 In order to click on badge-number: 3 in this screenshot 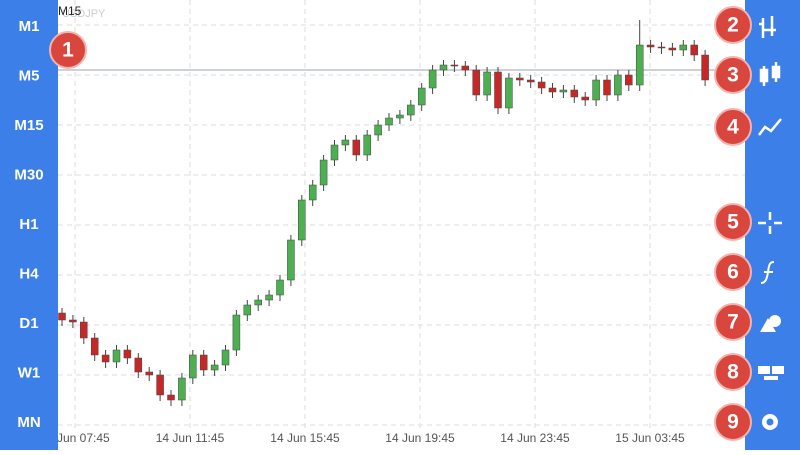, I will do `click(733, 75)`.